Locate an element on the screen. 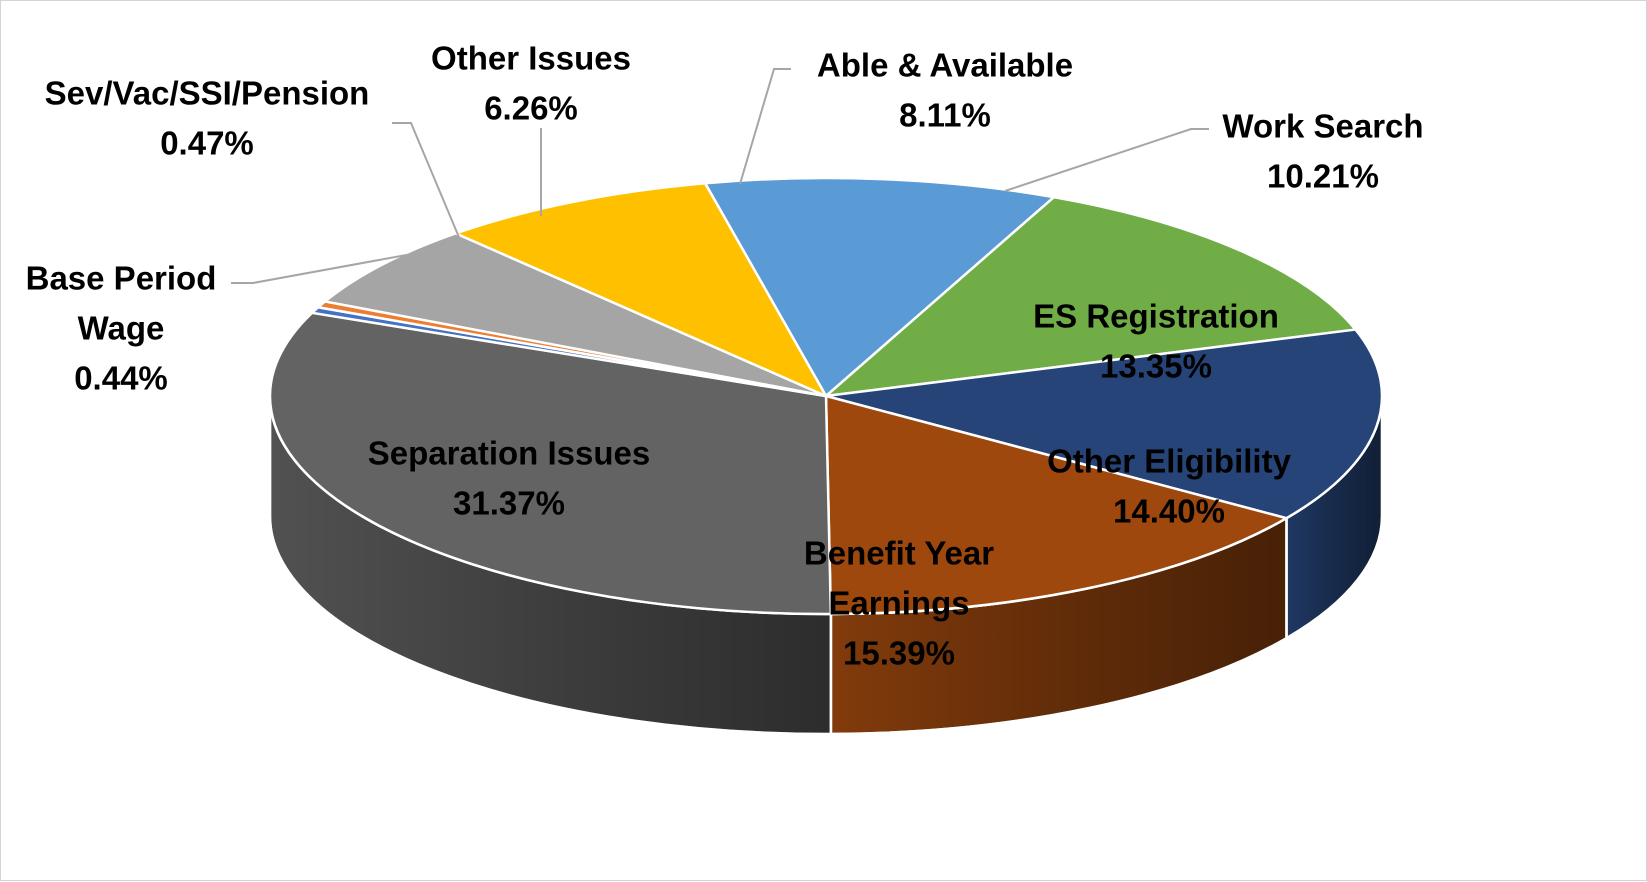 The image size is (1647, 882). leader-line-sev-vac-ssi-pension is located at coordinates (427, 182).